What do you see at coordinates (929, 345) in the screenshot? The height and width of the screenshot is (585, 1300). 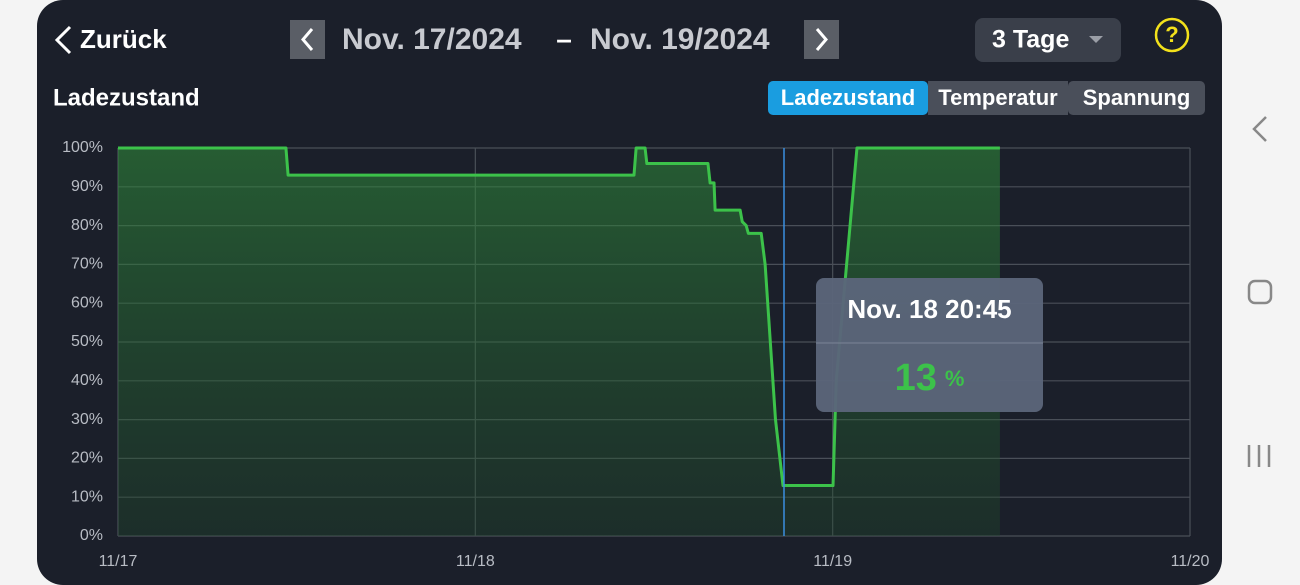 I see `tooltip` at bounding box center [929, 345].